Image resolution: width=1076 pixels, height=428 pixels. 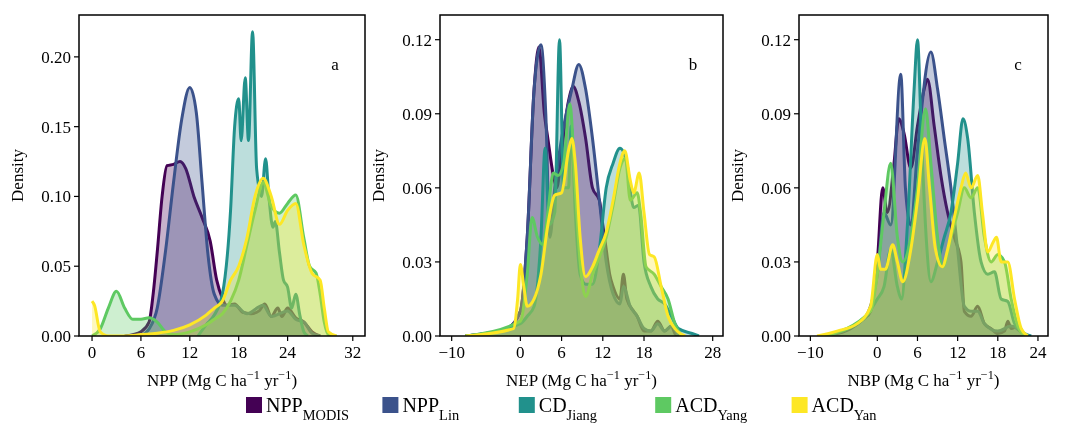 What do you see at coordinates (923, 379) in the screenshot?
I see `x-axis-title: NBP (Mg C ha$^{−1}$ yr$^{−1}$)` at bounding box center [923, 379].